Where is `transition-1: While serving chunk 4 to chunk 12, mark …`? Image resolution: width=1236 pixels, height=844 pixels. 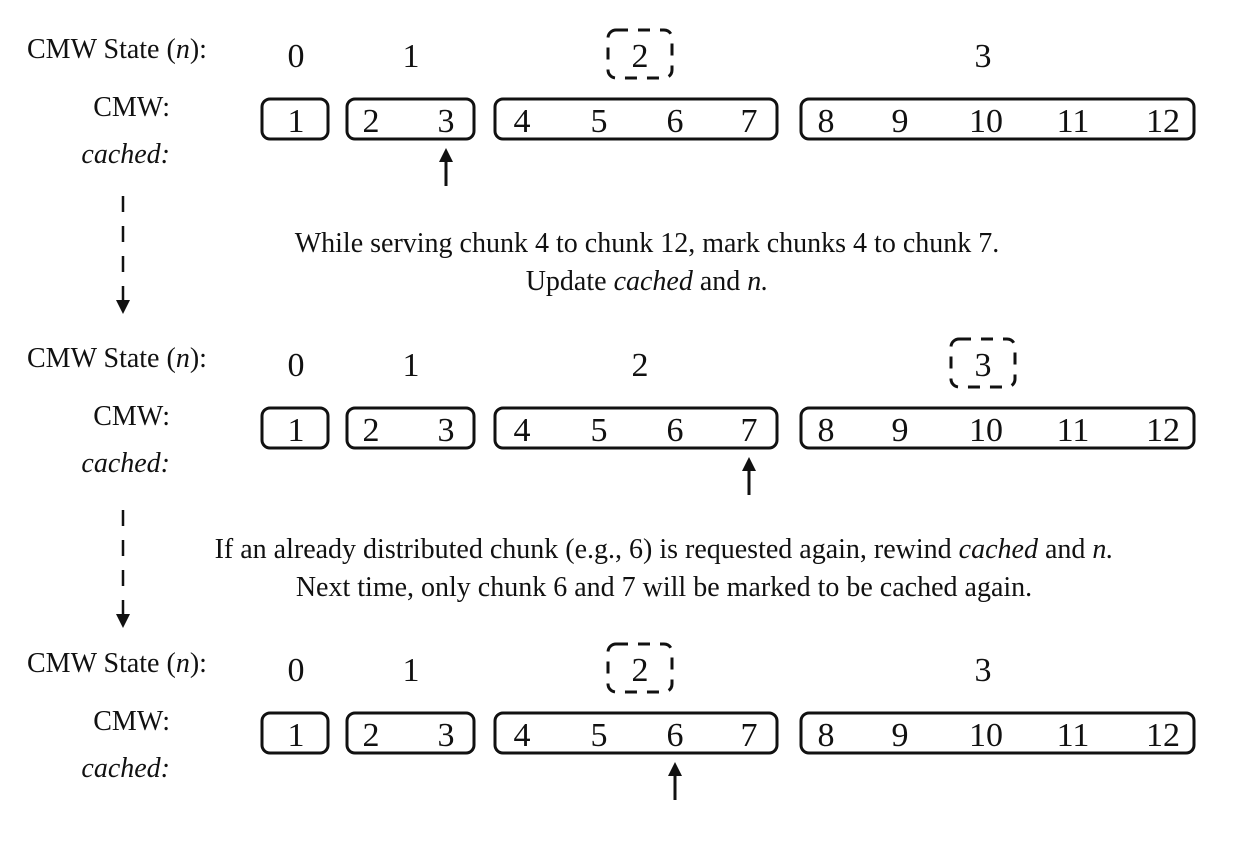
transition-1: While serving chunk 4 to chunk 12, mark … is located at coordinates (557, 255).